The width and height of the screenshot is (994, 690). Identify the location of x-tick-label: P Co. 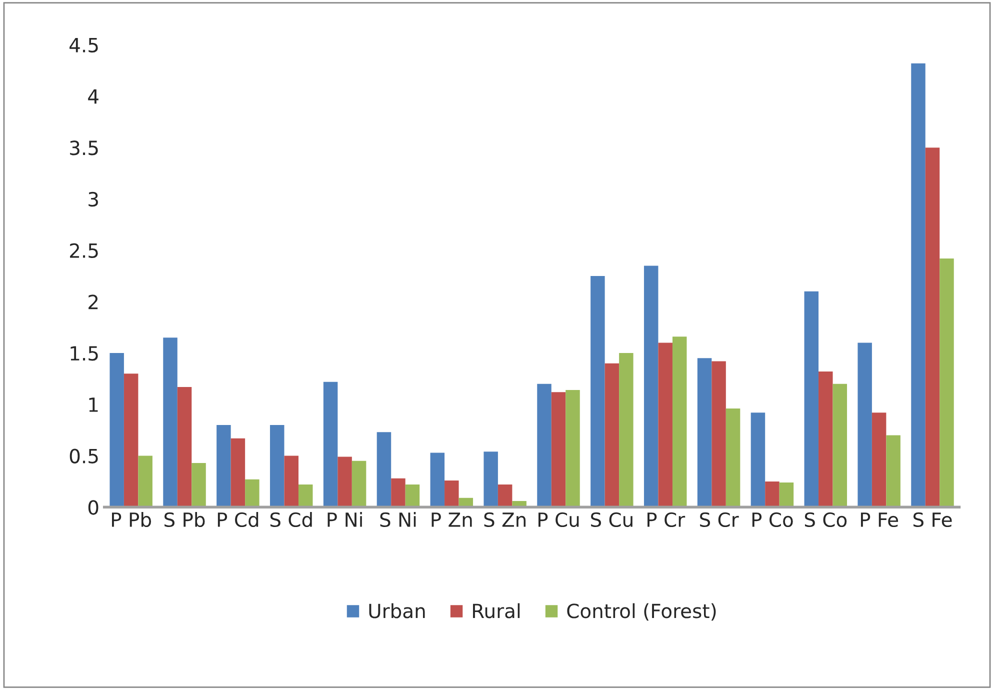
(772, 520).